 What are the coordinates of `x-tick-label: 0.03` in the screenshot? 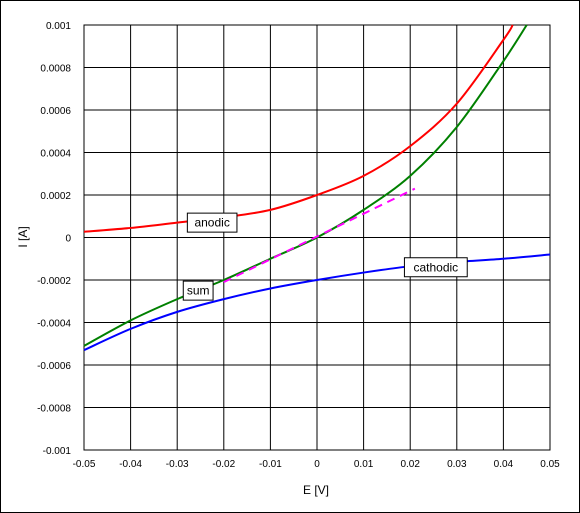 It's located at (457, 464).